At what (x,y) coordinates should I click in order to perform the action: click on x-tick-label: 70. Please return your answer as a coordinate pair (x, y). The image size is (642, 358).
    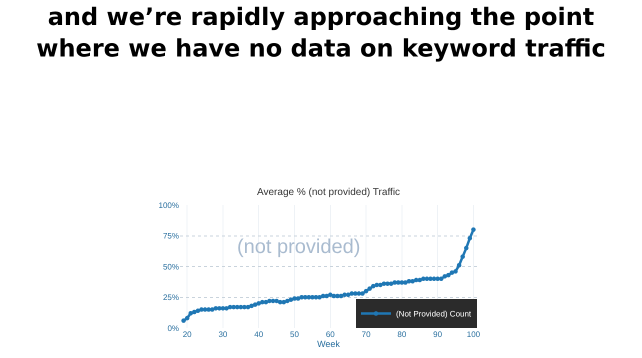
    Looking at the image, I should click on (367, 334).